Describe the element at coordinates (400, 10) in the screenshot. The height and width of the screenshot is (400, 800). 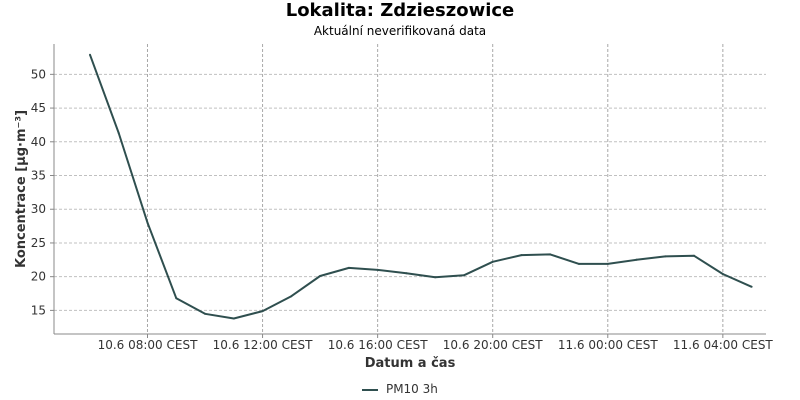
I see `chart-title: Lokalita: Zdzieszowice` at that location.